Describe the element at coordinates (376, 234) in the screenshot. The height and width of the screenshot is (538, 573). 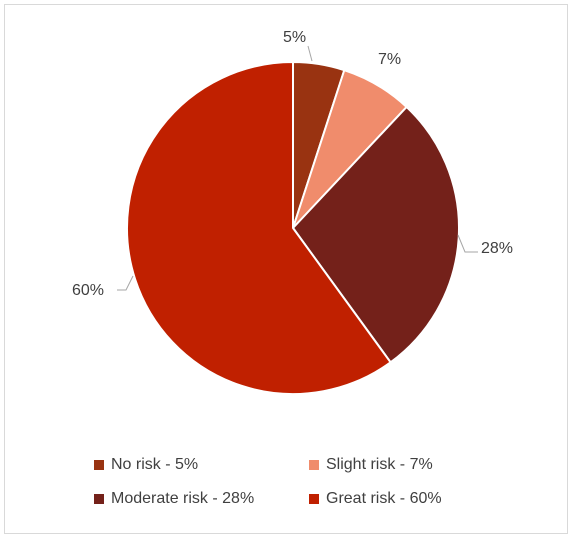
I see `pie-slice-moderate-risk` at that location.